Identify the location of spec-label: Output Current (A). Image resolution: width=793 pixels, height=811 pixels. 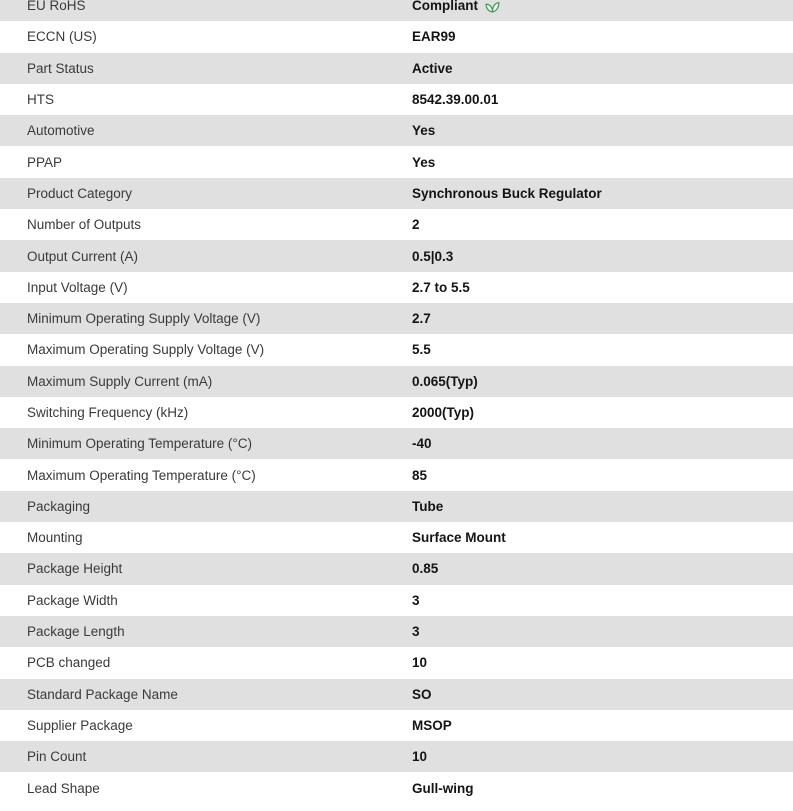
(83, 256).